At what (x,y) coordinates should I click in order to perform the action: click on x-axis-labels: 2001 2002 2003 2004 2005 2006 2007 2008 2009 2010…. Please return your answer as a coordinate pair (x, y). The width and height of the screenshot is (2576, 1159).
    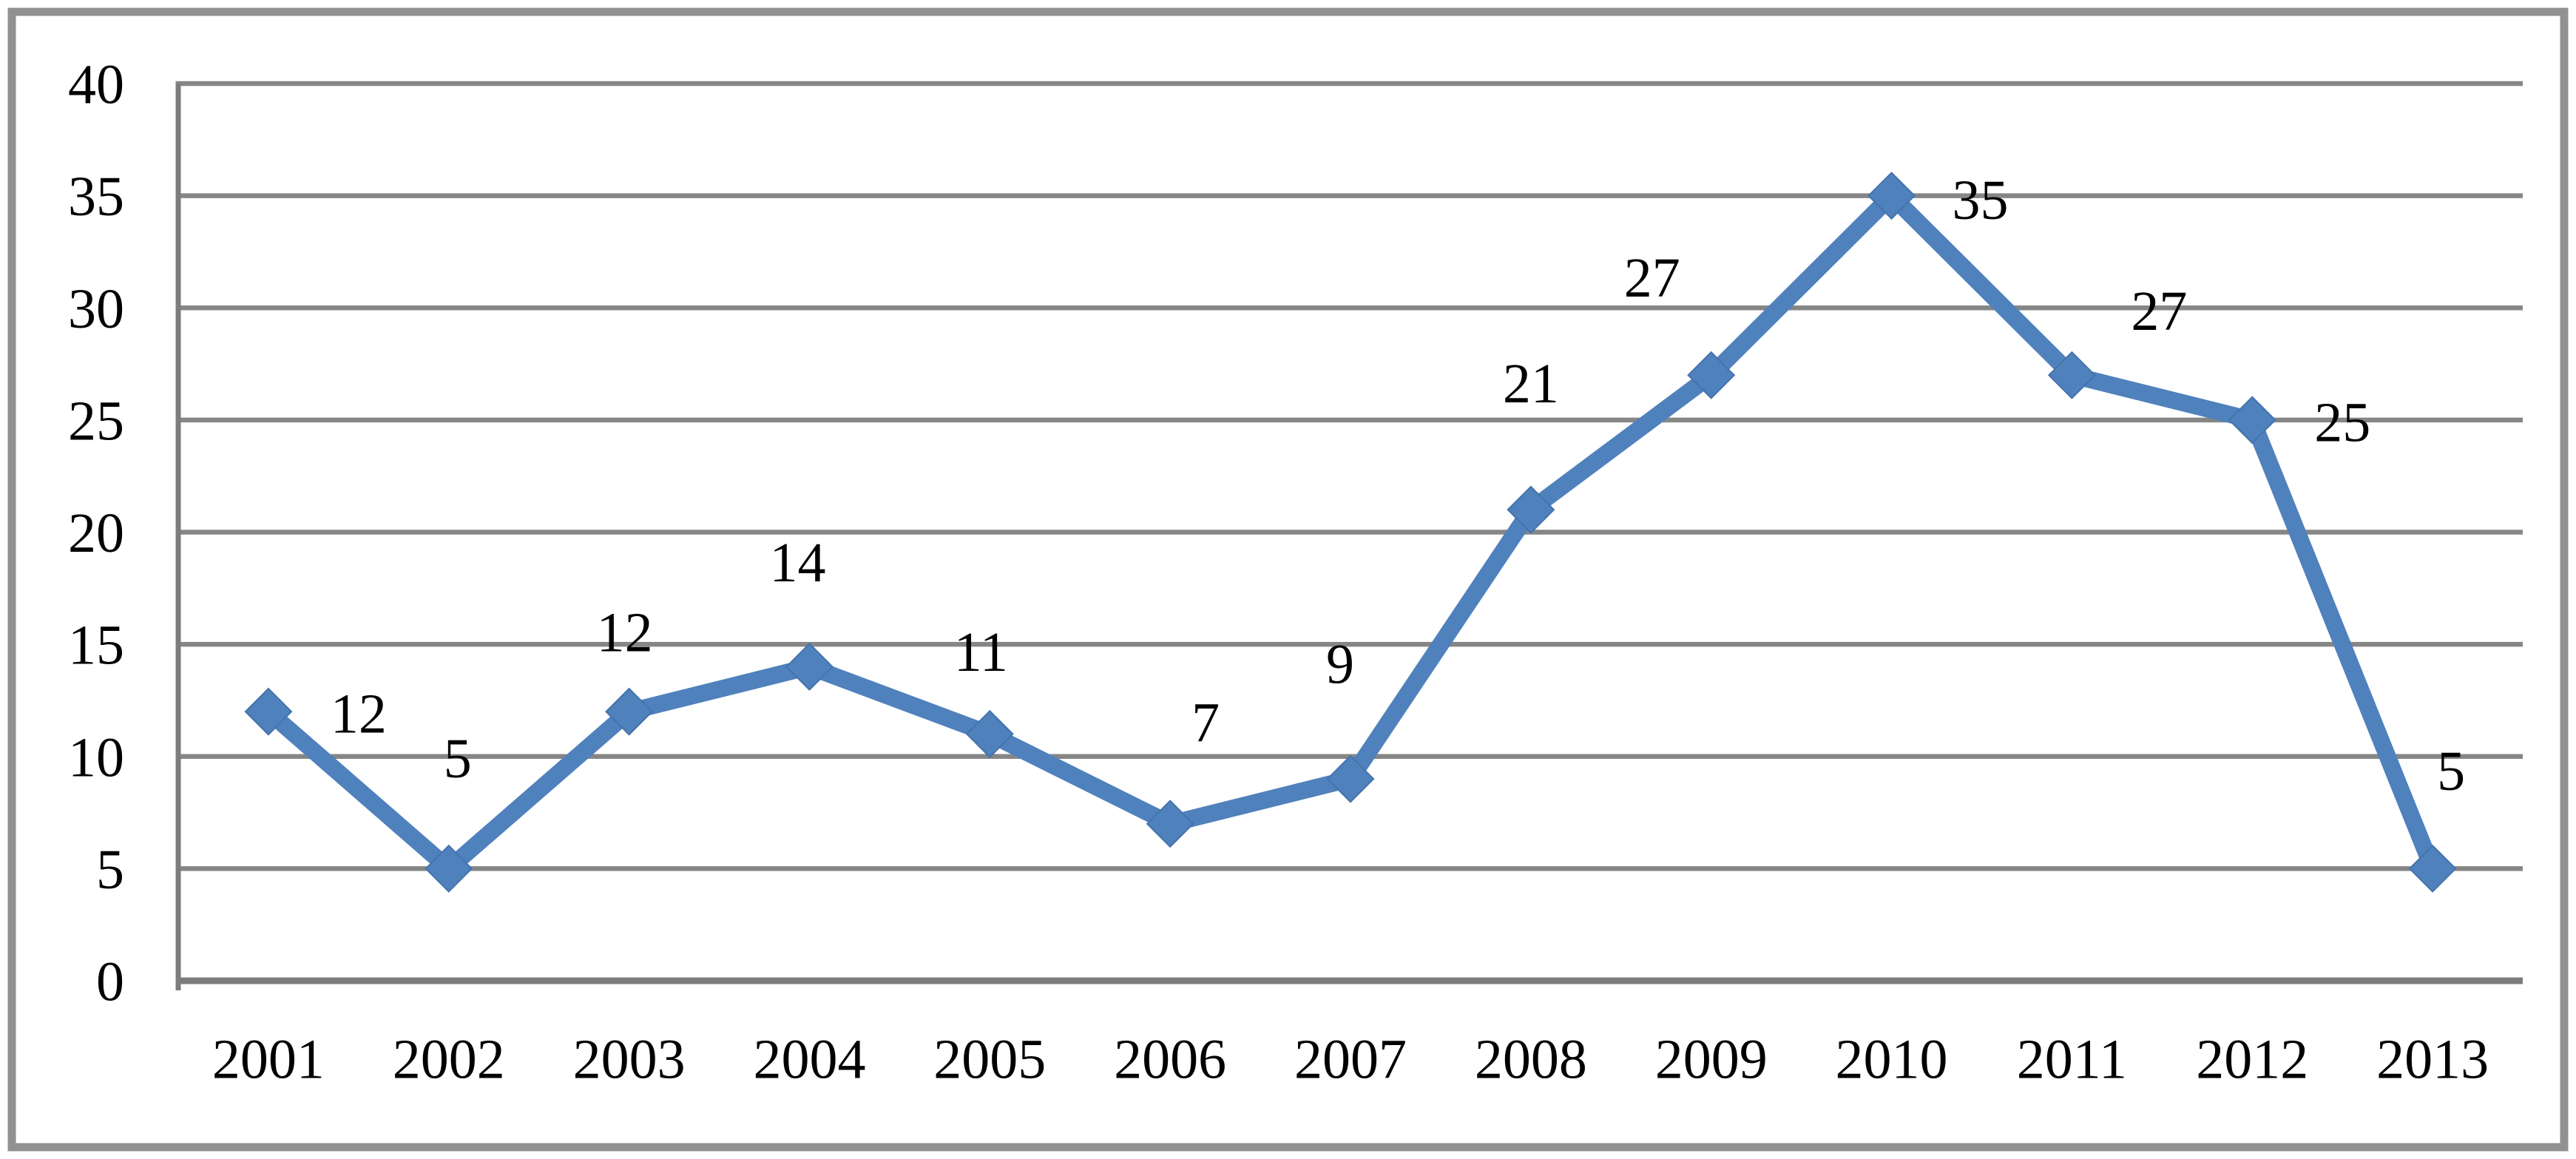
    Looking at the image, I should click on (1350, 1060).